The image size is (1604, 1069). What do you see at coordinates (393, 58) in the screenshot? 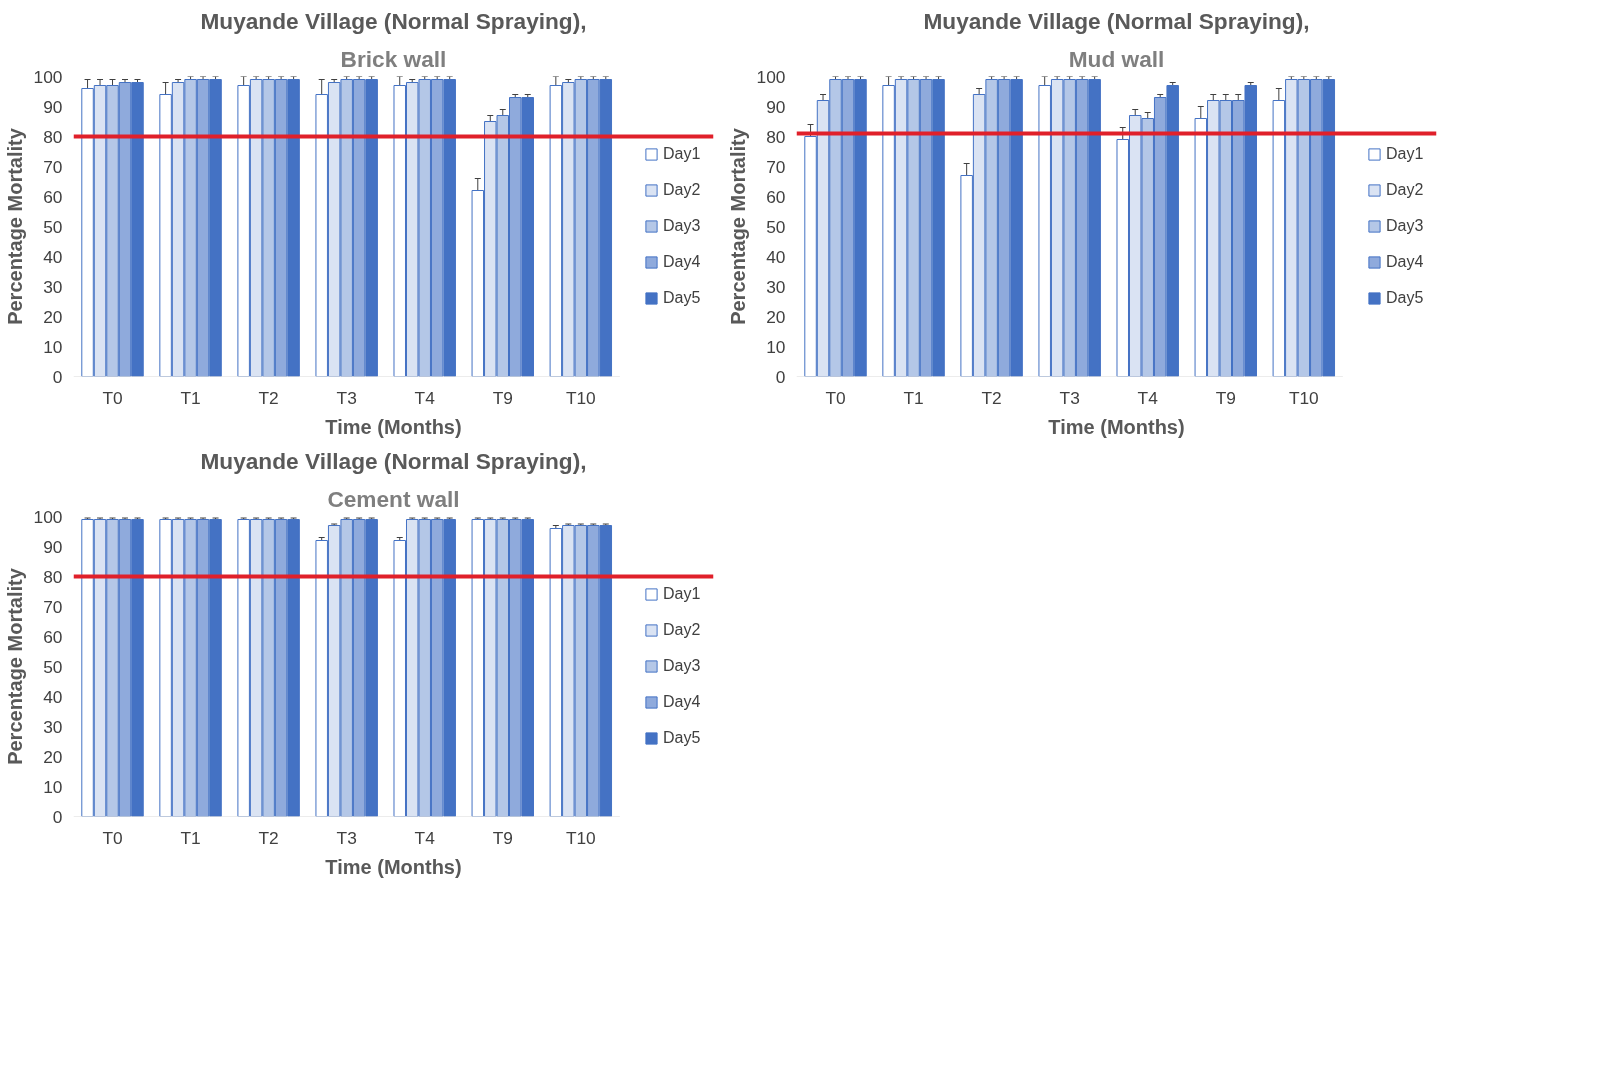
I see `chart-subtitle: Brick wall` at bounding box center [393, 58].